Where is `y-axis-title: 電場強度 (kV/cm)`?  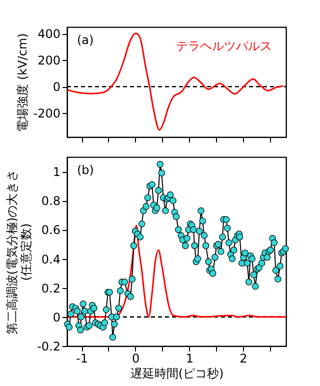 y-axis-title: 電場強度 (kV/cm) is located at coordinates (22, 82).